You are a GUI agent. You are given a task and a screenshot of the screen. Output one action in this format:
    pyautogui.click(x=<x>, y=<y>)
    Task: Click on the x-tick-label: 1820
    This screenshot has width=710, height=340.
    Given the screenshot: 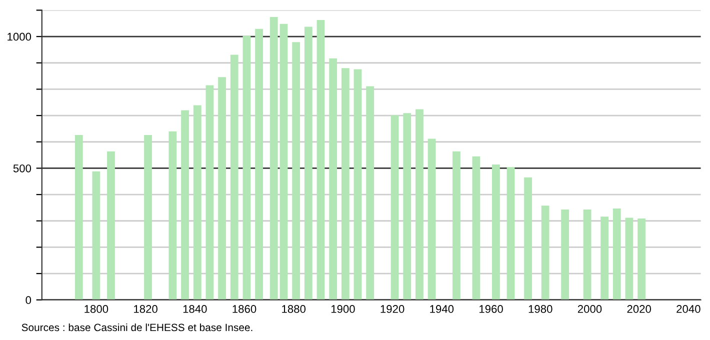 What is the action you would take?
    pyautogui.click(x=146, y=309)
    